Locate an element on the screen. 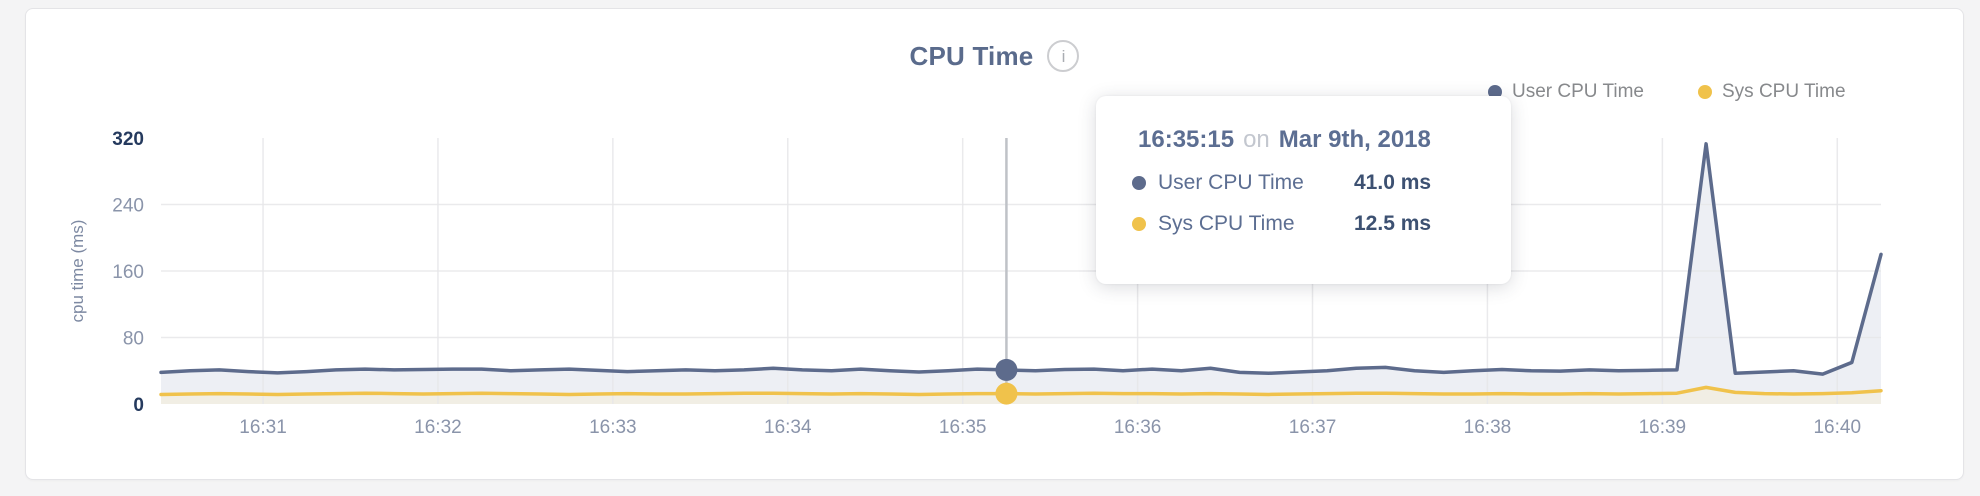 This screenshot has width=1980, height=496. x-tick-label: 16:40 is located at coordinates (1837, 427).